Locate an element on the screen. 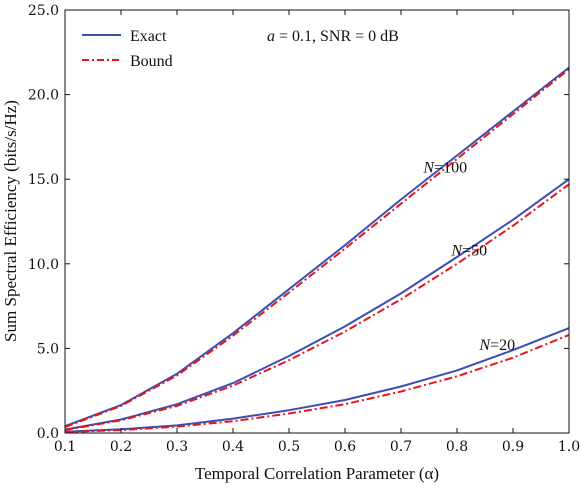  x-tick-label-5: 0.6 is located at coordinates (345, 447).